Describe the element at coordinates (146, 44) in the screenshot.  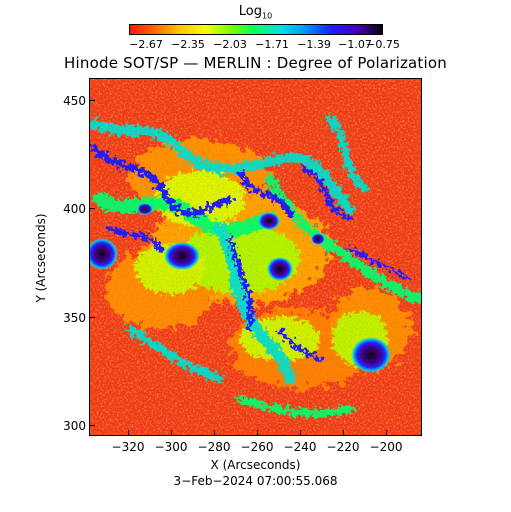
I see `colorbar-tick-label: −2.67` at that location.